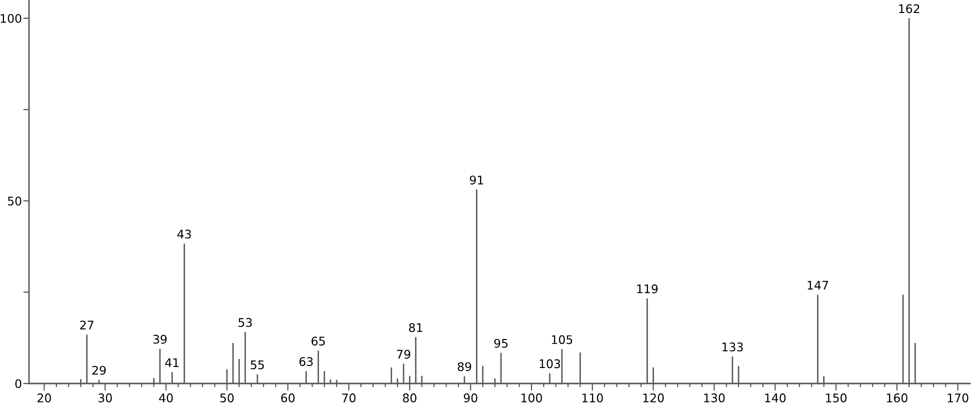 This screenshot has height=406, width=974. Describe the element at coordinates (714, 397) in the screenshot. I see `x-tick-label: 130` at that location.